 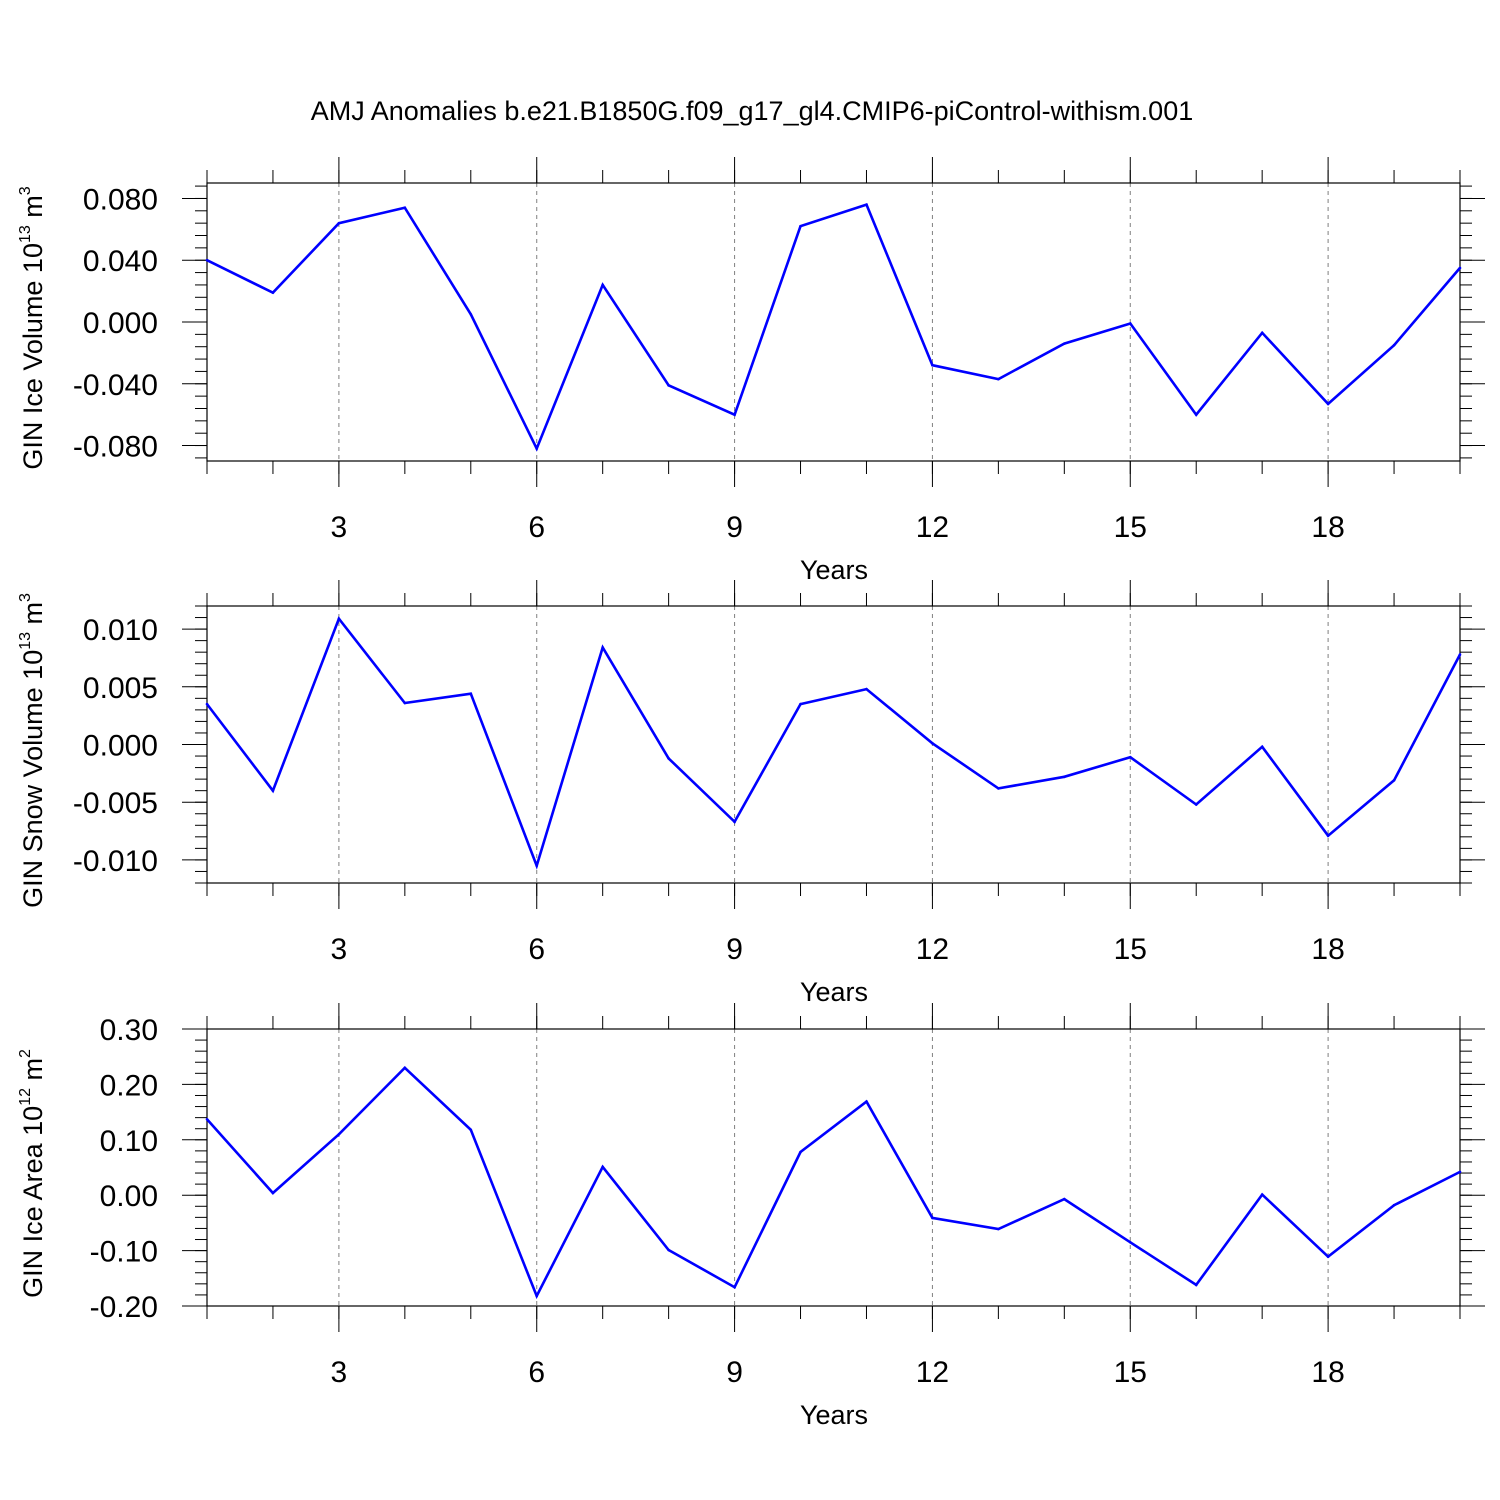 I want to click on y-axis-title: GIN Ice Area 1012 m2, so click(x=32, y=1173).